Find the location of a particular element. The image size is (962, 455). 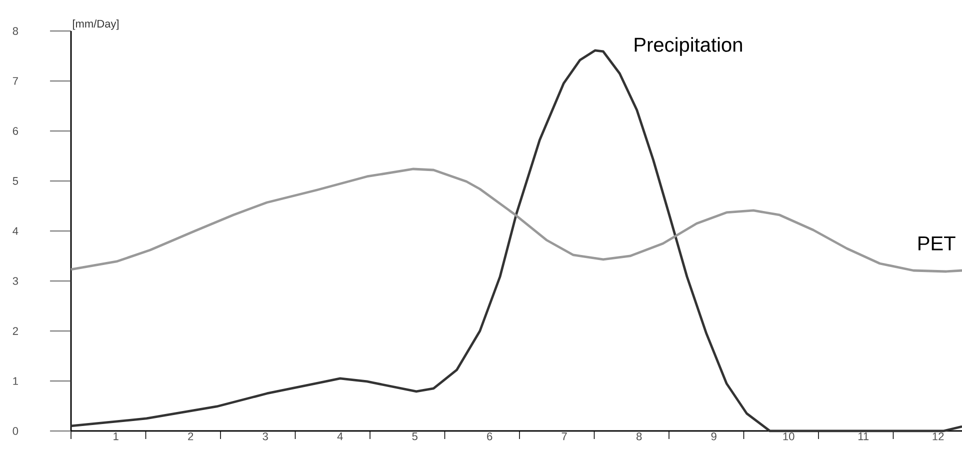

y-tick-label: 3 is located at coordinates (15, 281).